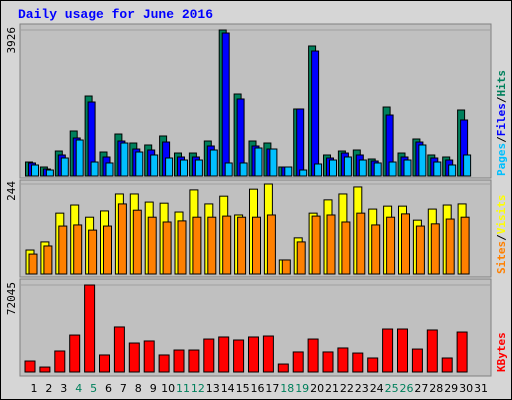  Describe the element at coordinates (48, 388) in the screenshot. I see `x-tick-label: 2` at that location.